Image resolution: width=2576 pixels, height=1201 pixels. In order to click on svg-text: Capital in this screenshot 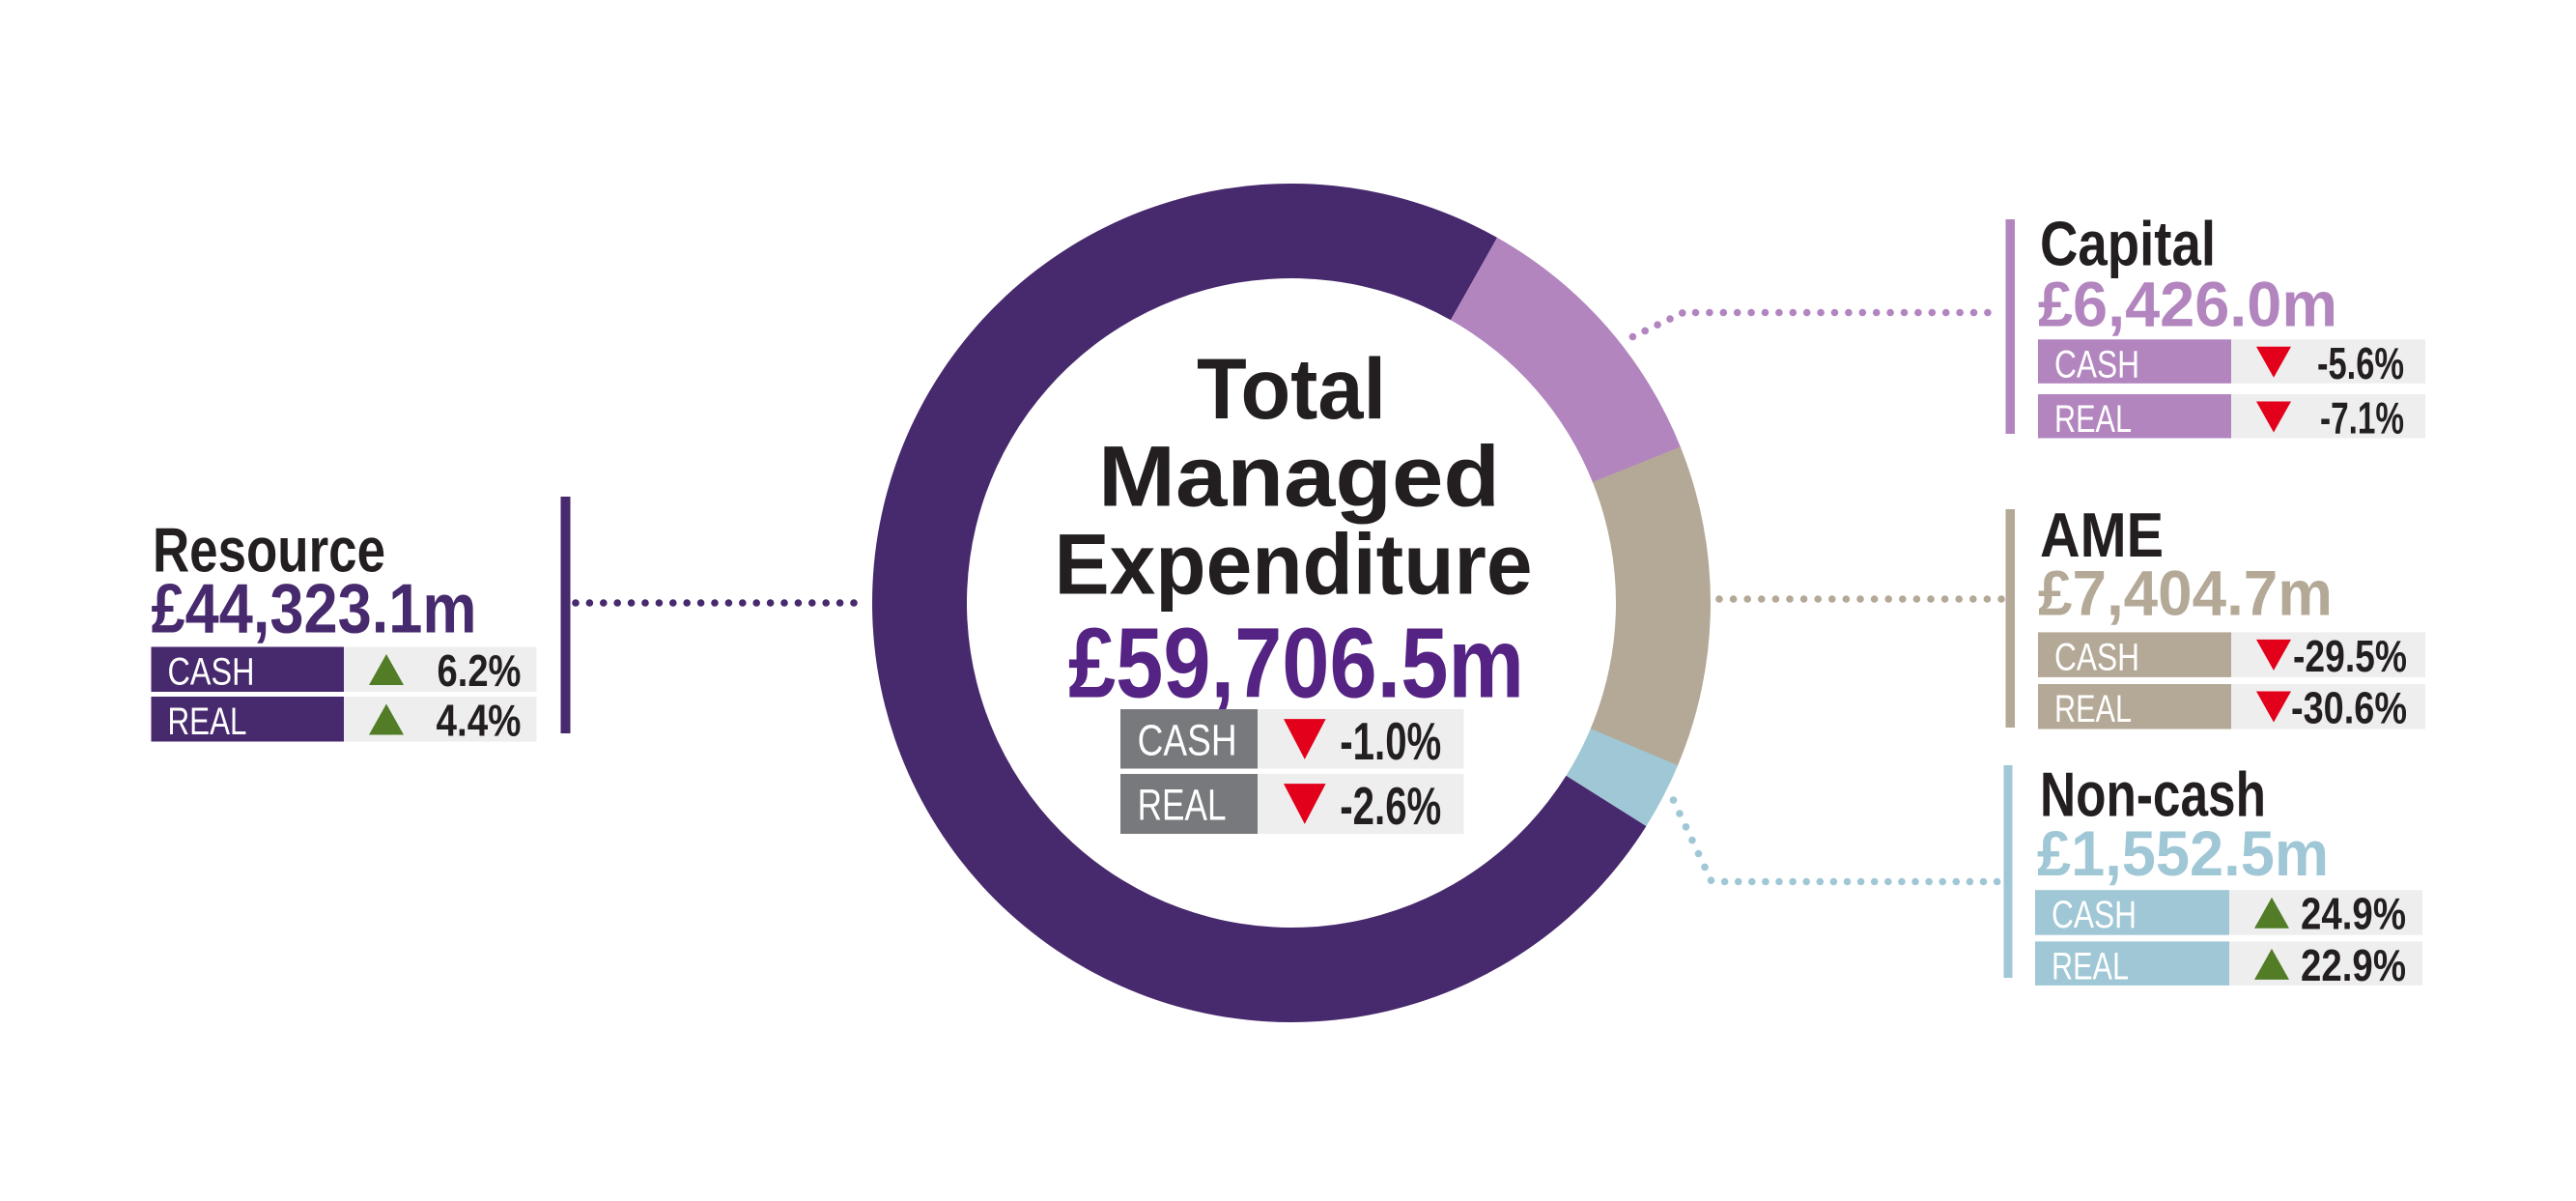, I will do `click(2128, 244)`.